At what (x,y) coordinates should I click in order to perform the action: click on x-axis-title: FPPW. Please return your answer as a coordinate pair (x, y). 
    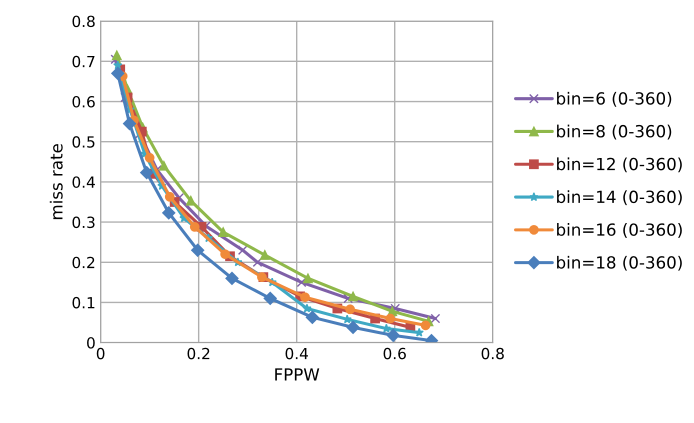
    Looking at the image, I should click on (297, 374).